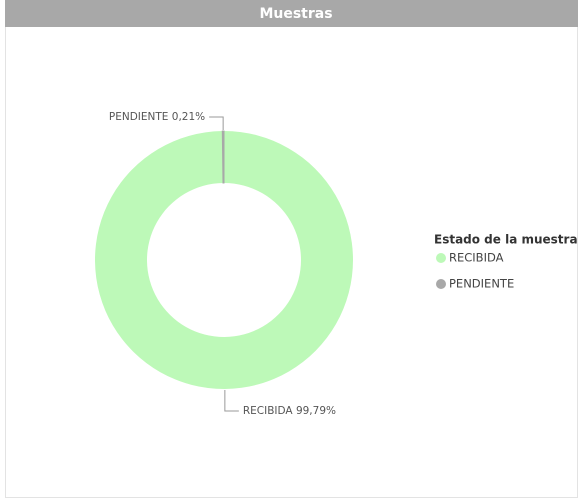 The width and height of the screenshot is (578, 503). I want to click on chart-title: Muestras, so click(295, 14).